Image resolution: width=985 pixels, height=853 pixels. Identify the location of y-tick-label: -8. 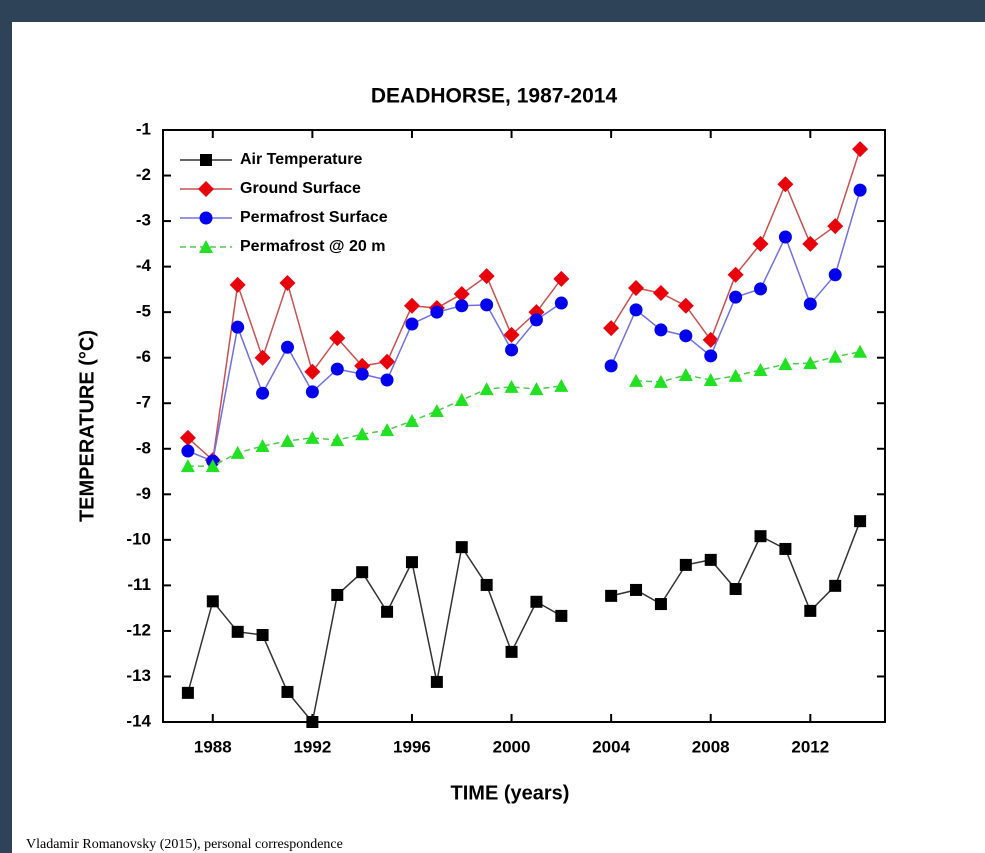
(143, 447).